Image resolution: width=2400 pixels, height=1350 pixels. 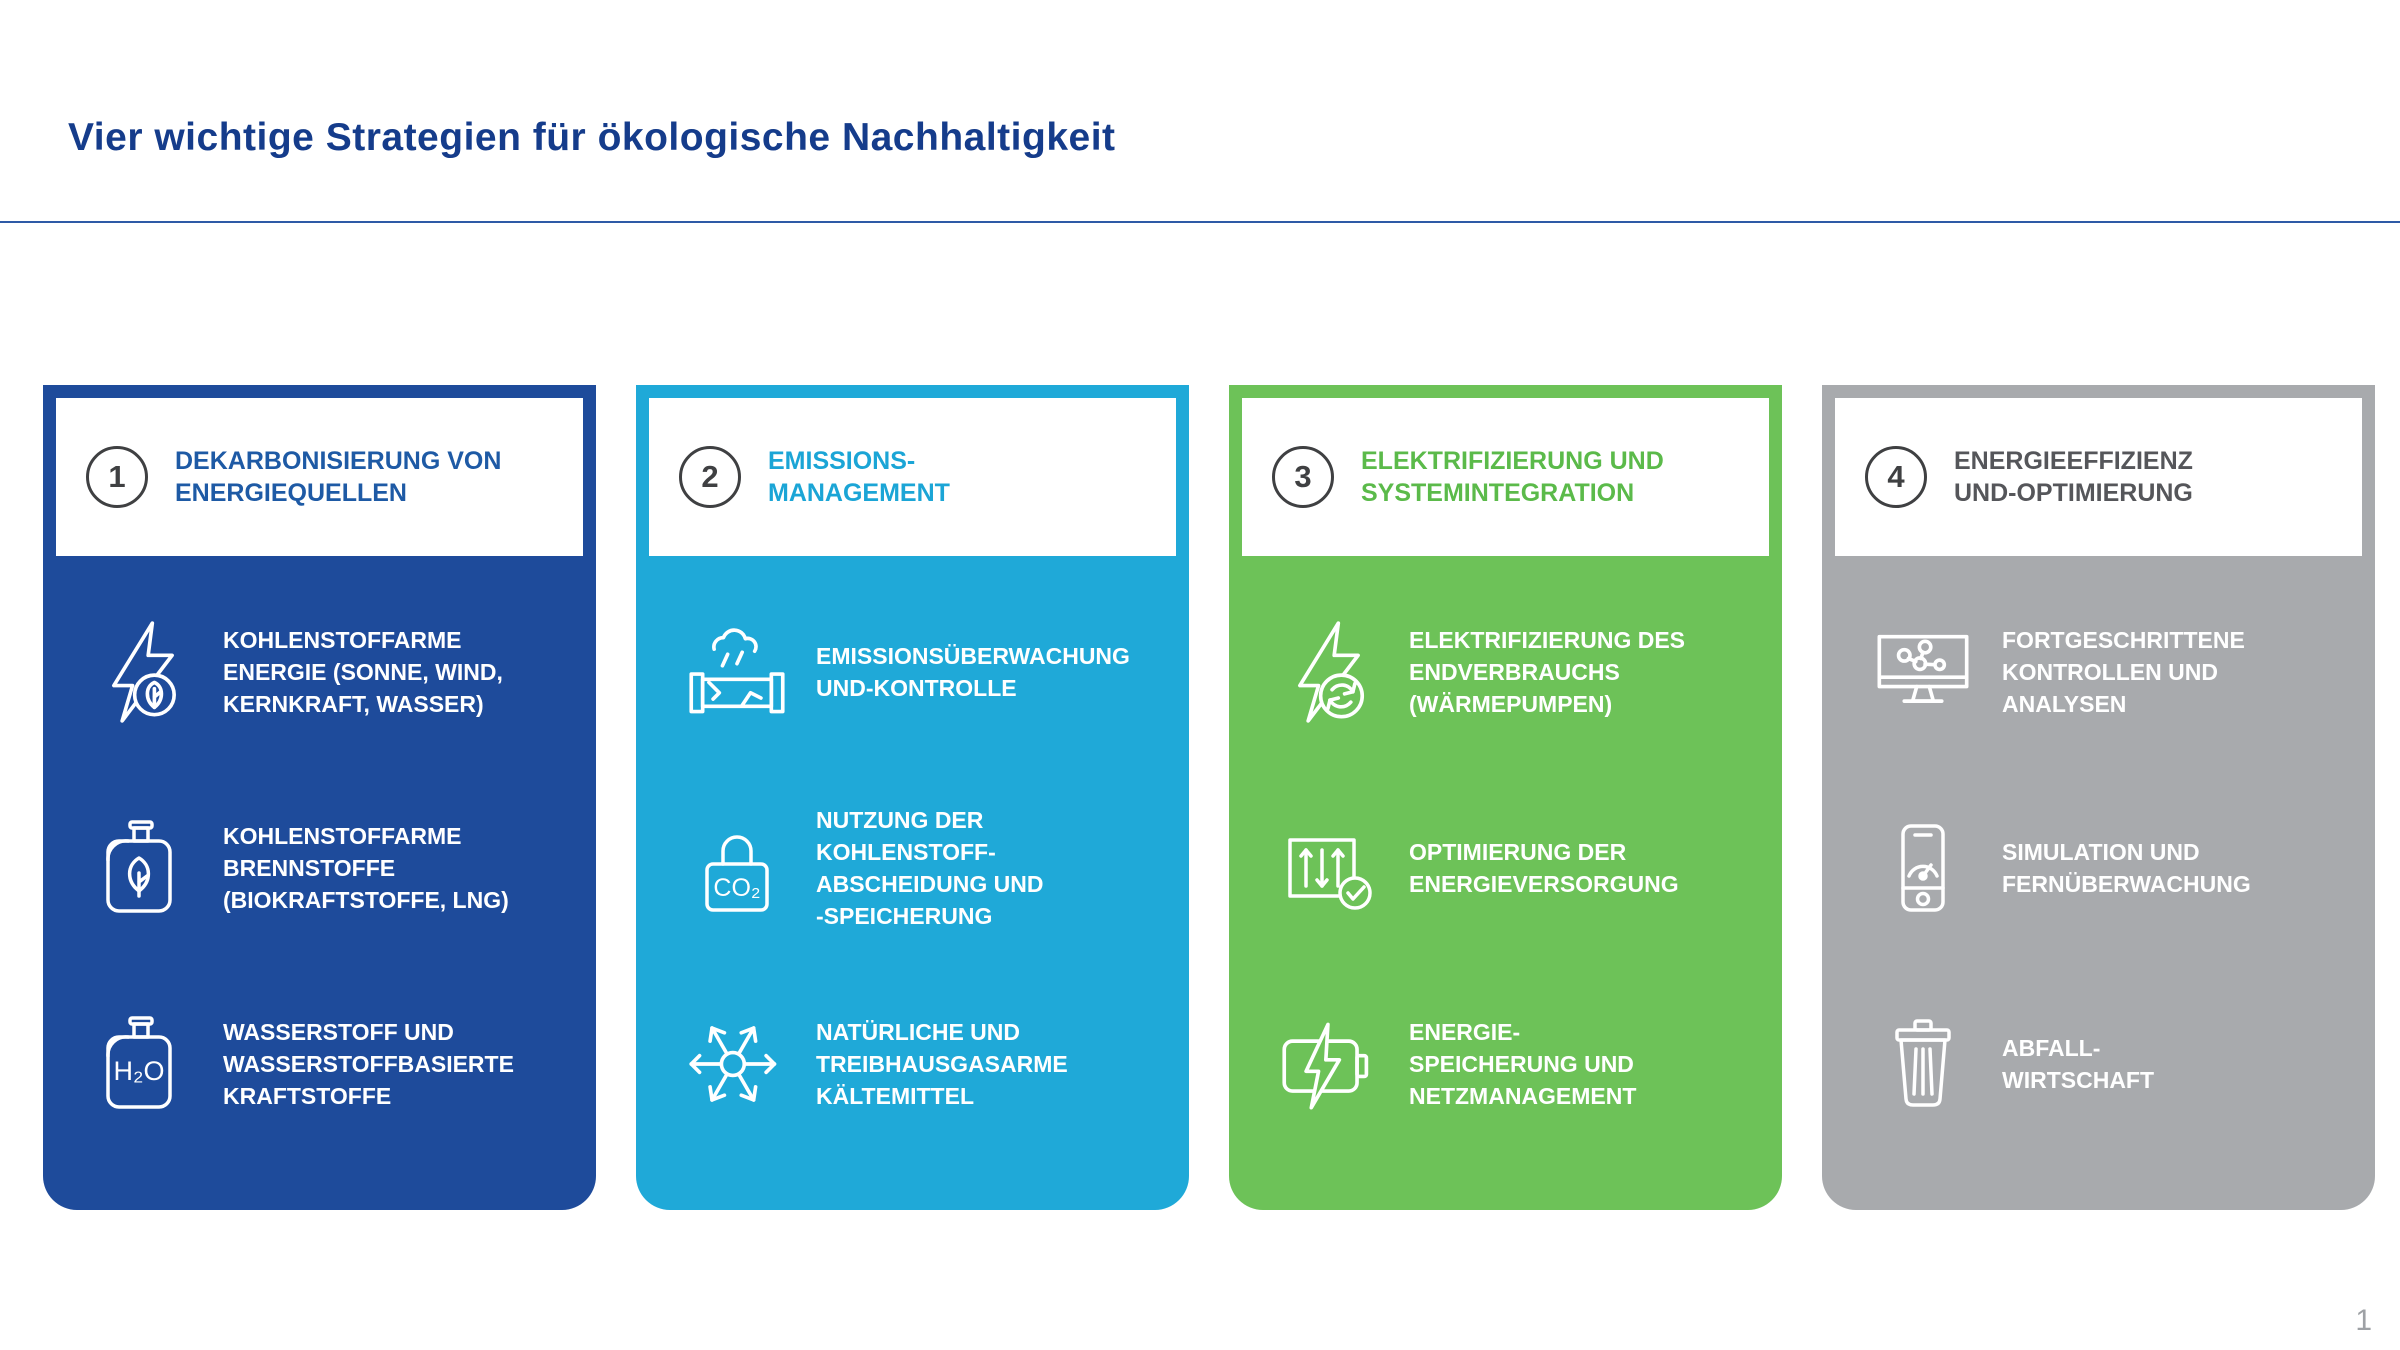 I want to click on card-header-box: 3 ELEKTRIFIZIERUNG UND SYSTEMINTEGRATION, so click(x=1505, y=477).